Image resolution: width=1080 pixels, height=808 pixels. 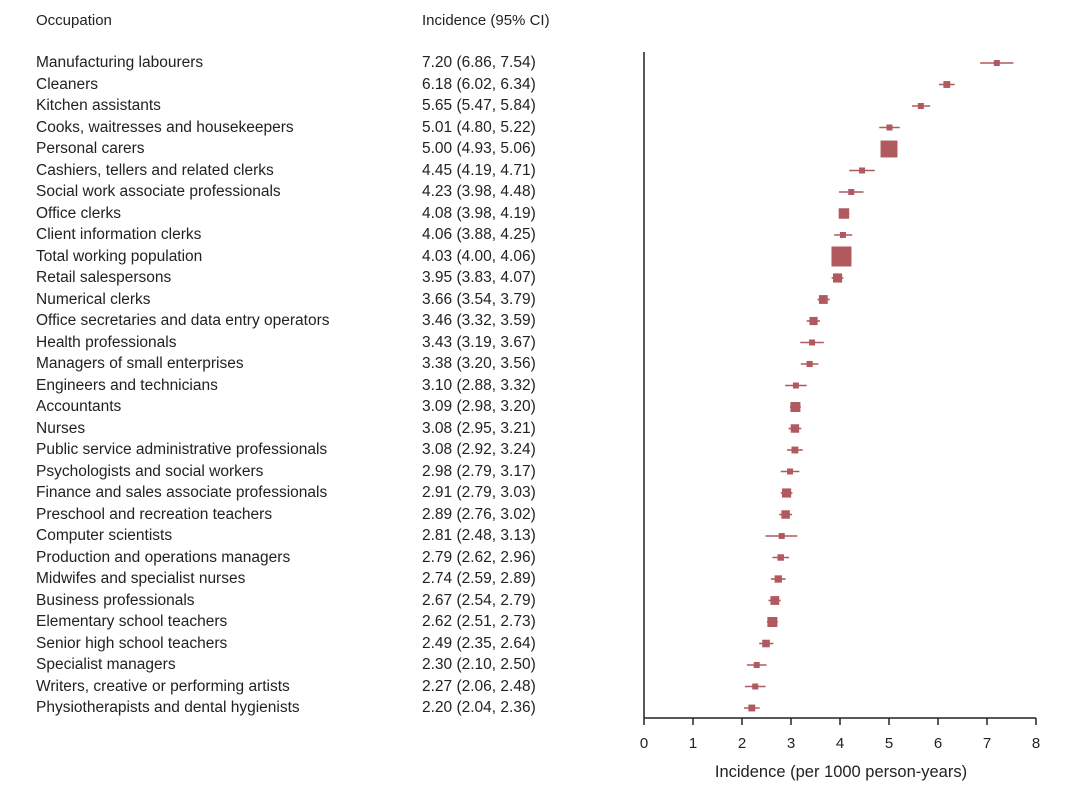 What do you see at coordinates (479, 256) in the screenshot?
I see `row-ci-text: 4.03 (4.00, 4.06)` at bounding box center [479, 256].